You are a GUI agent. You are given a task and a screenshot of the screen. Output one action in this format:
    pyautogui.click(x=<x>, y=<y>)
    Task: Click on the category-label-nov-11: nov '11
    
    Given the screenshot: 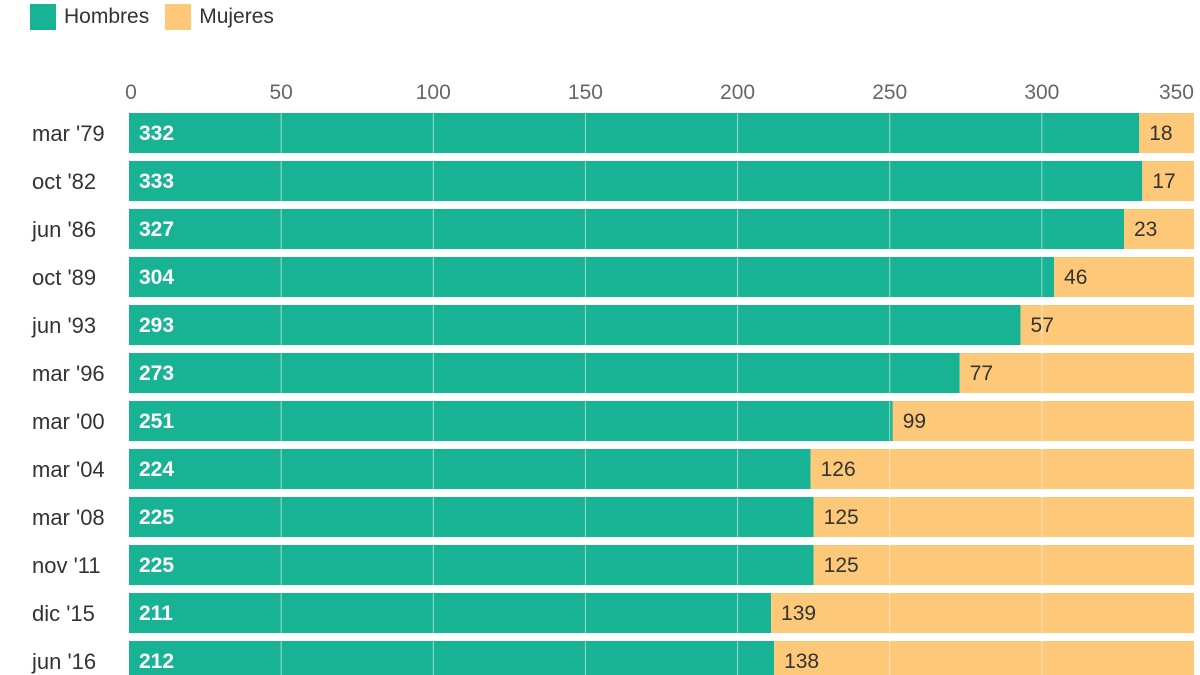 What is the action you would take?
    pyautogui.click(x=66, y=565)
    